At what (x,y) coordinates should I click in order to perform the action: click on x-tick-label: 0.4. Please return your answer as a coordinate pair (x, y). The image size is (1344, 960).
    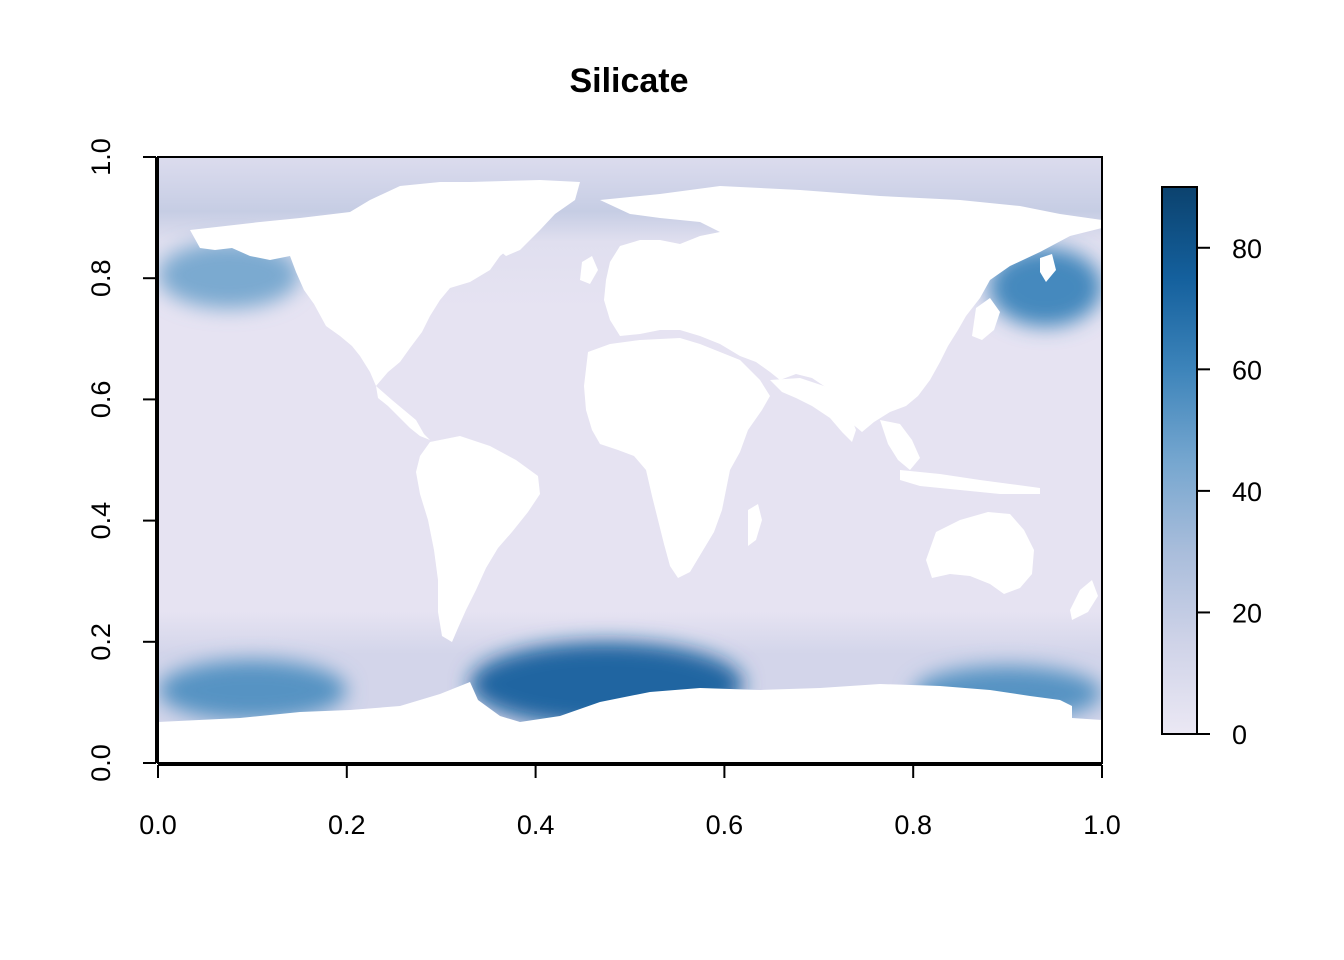
    Looking at the image, I should click on (536, 825).